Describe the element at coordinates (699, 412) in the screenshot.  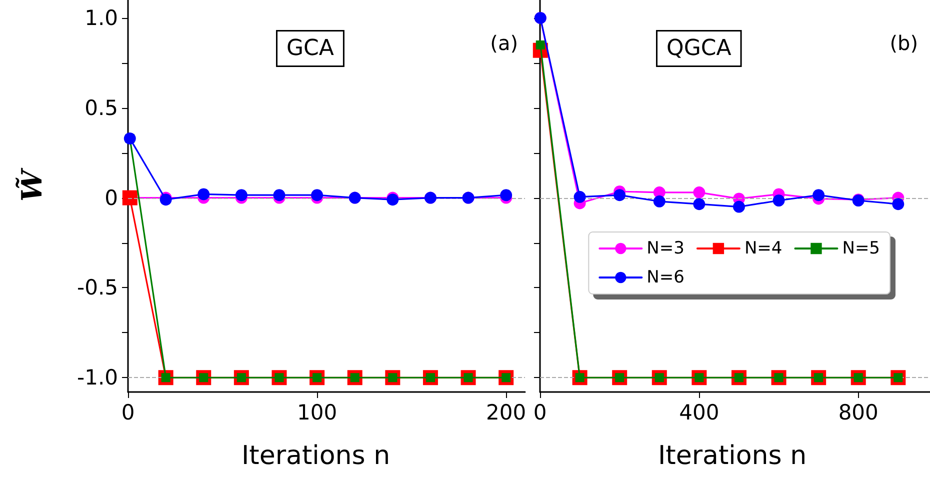
I see `x-tick-label: 400` at that location.